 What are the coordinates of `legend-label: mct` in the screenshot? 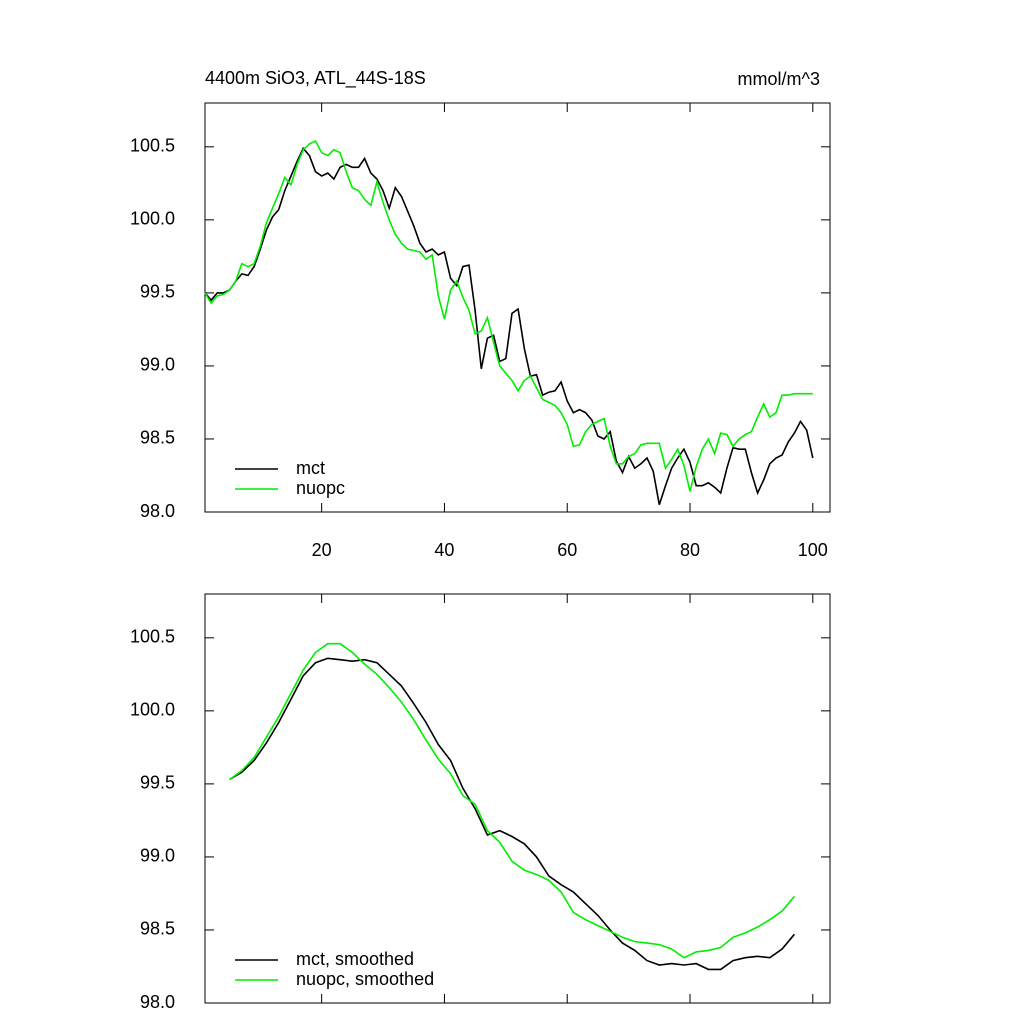 It's located at (310, 468).